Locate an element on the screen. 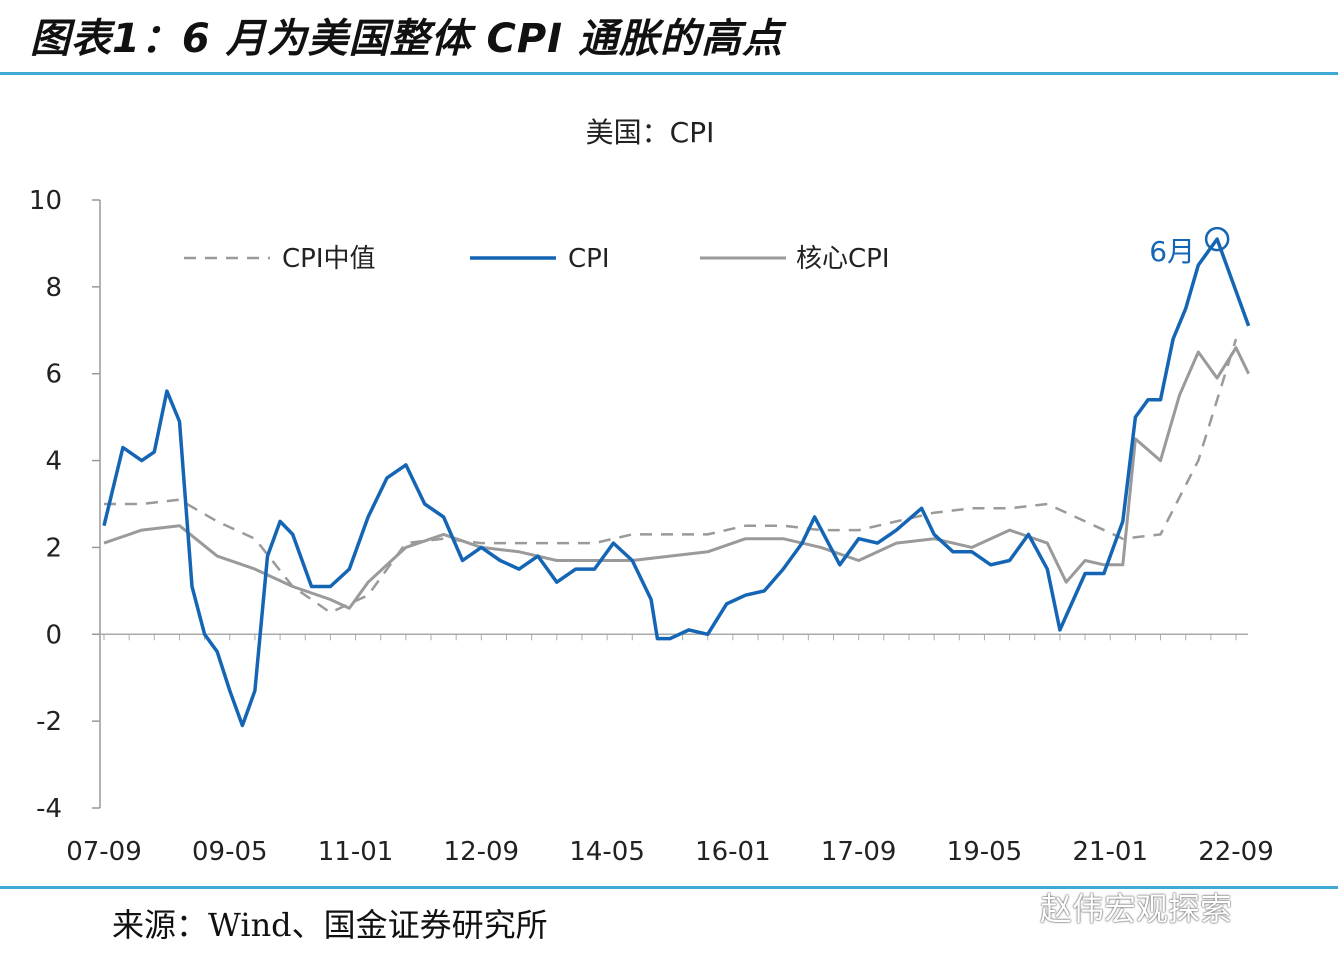  x-tick-label: 09-05 is located at coordinates (230, 852).